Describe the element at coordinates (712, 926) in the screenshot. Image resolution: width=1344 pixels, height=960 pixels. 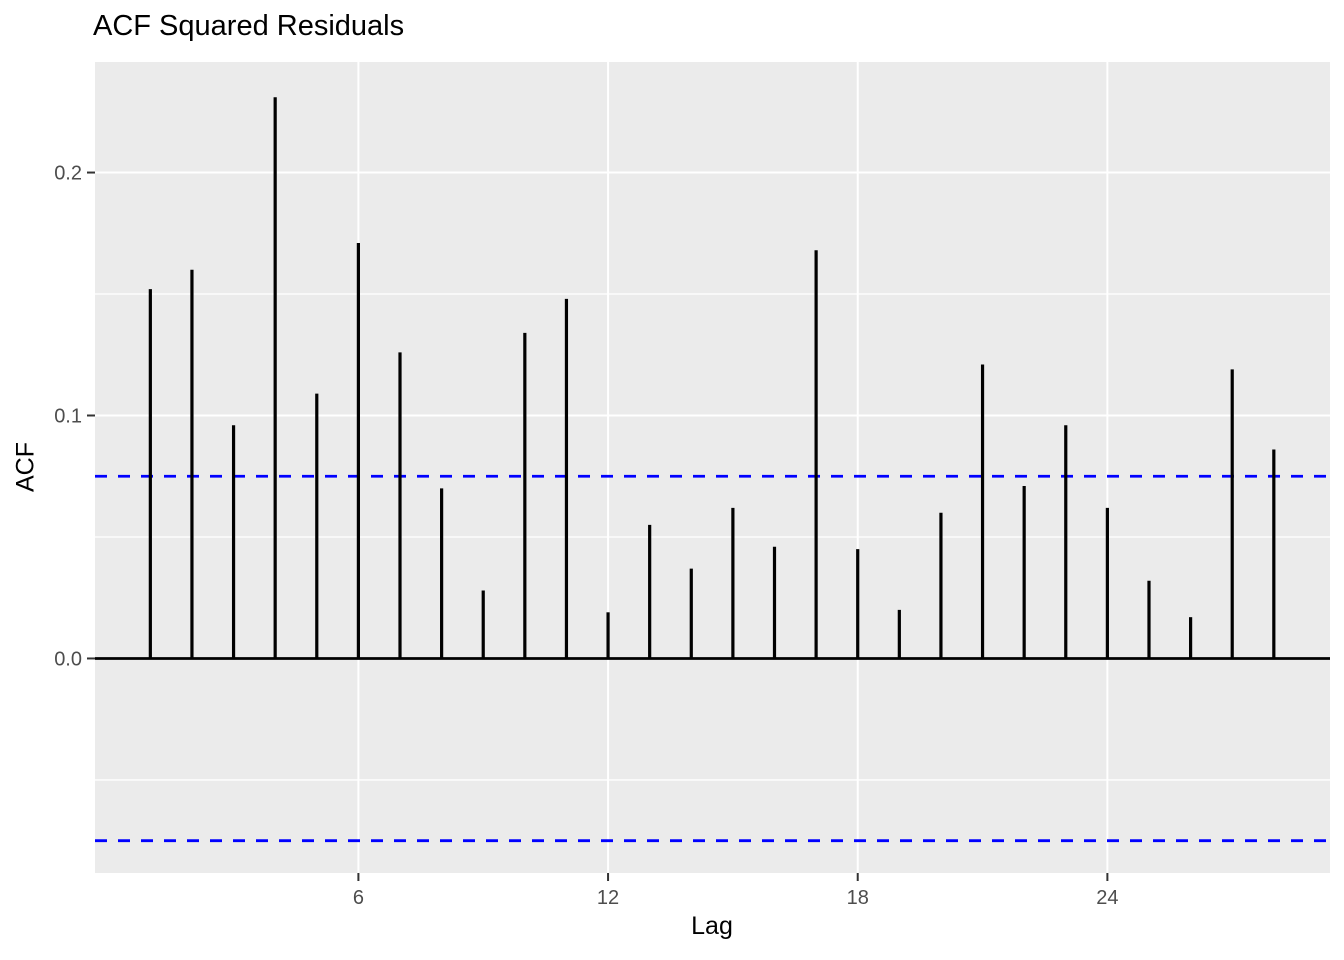
I see `x-axis-title: Lag` at that location.